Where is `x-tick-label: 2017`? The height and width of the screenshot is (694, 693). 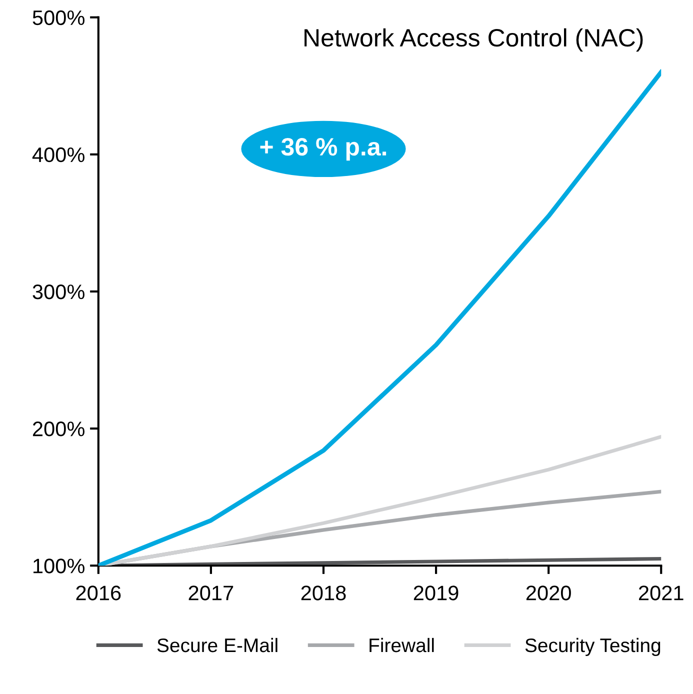 x-tick-label: 2017 is located at coordinates (211, 593).